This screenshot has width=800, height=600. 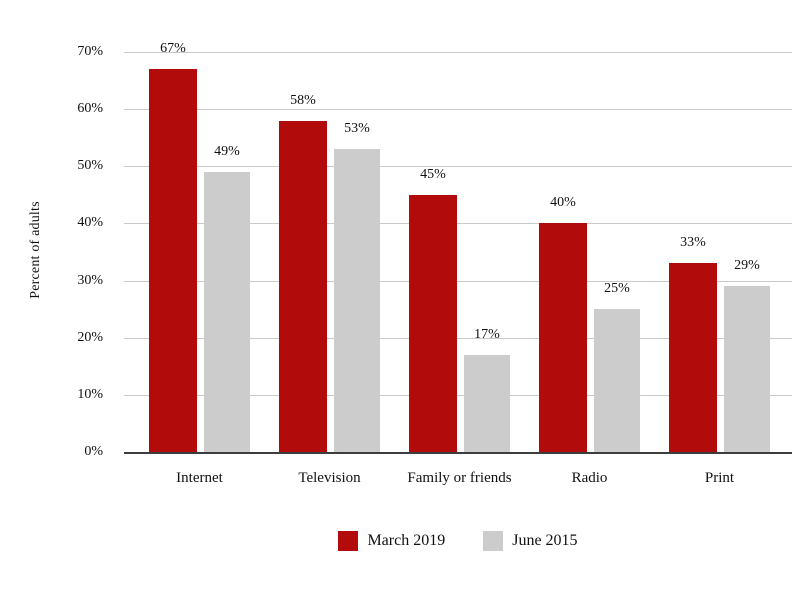 I want to click on legend-item-march-2019: March 2019, so click(x=391, y=541).